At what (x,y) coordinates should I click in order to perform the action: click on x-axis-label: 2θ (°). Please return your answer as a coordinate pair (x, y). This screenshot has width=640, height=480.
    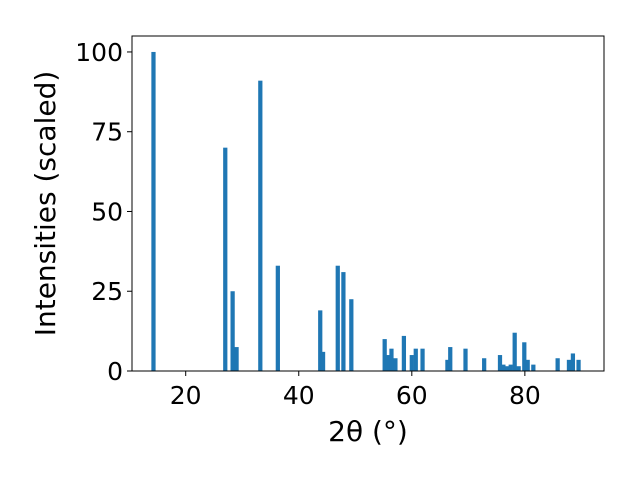
    Looking at the image, I should click on (368, 431).